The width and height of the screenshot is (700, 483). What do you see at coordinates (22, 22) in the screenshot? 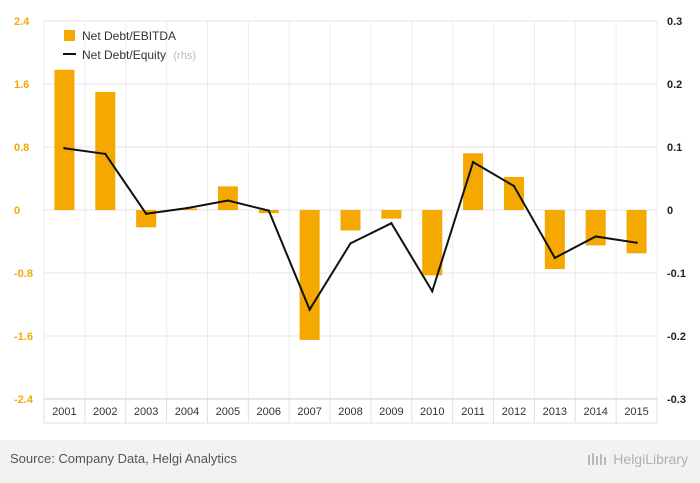
I see `y-left-tick-label: 2.4` at bounding box center [22, 22].